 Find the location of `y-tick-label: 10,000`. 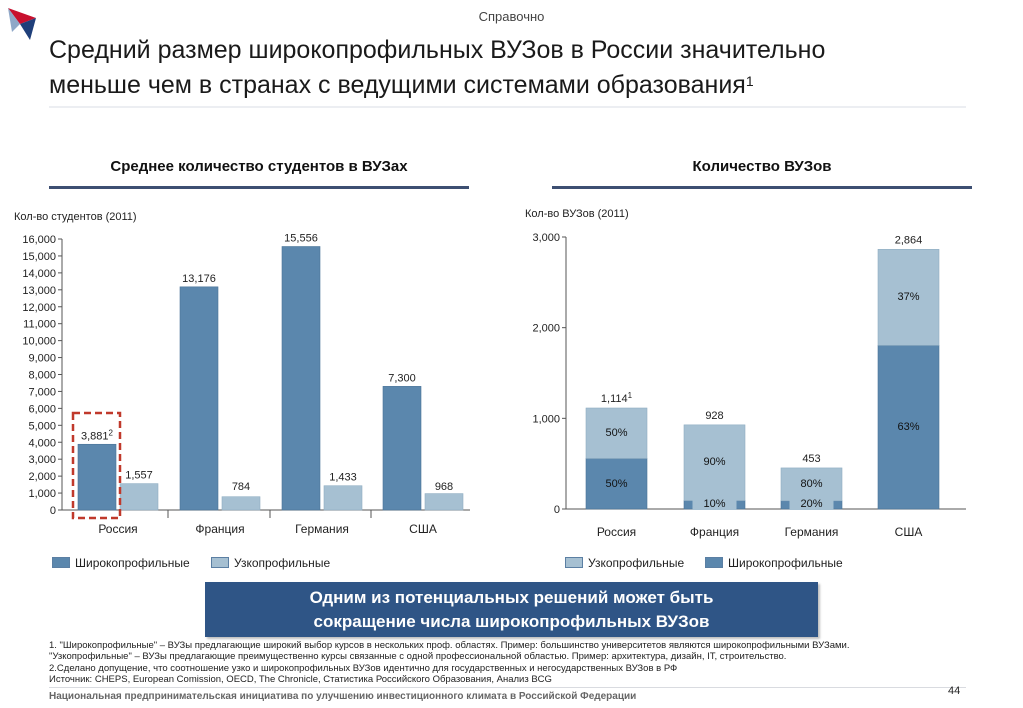

y-tick-label: 10,000 is located at coordinates (39, 342).